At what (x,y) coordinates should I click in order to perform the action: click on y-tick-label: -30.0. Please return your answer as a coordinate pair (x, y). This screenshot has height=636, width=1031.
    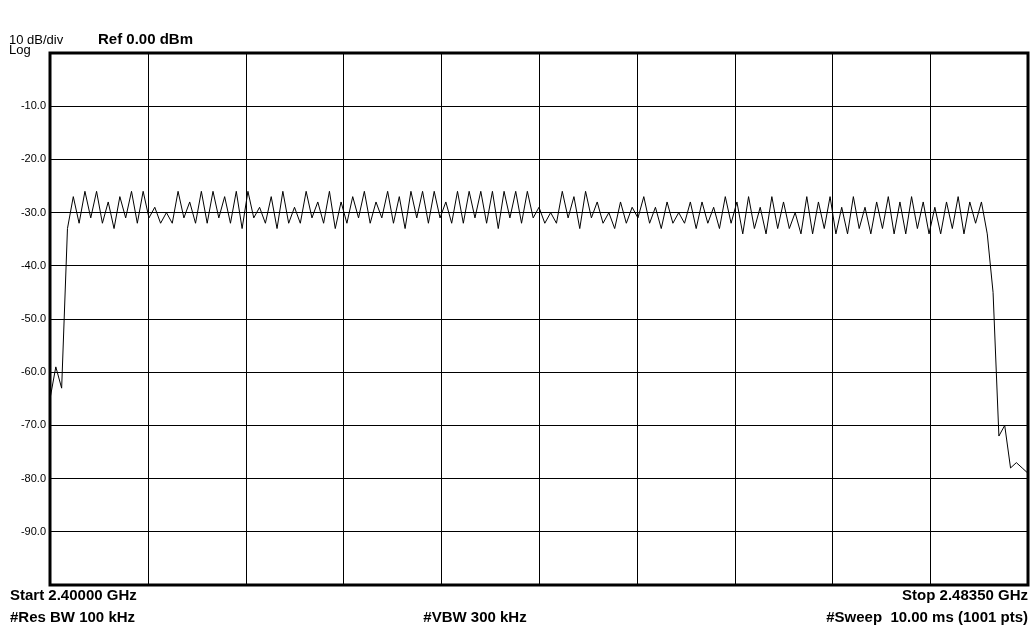
    Looking at the image, I should click on (33, 211).